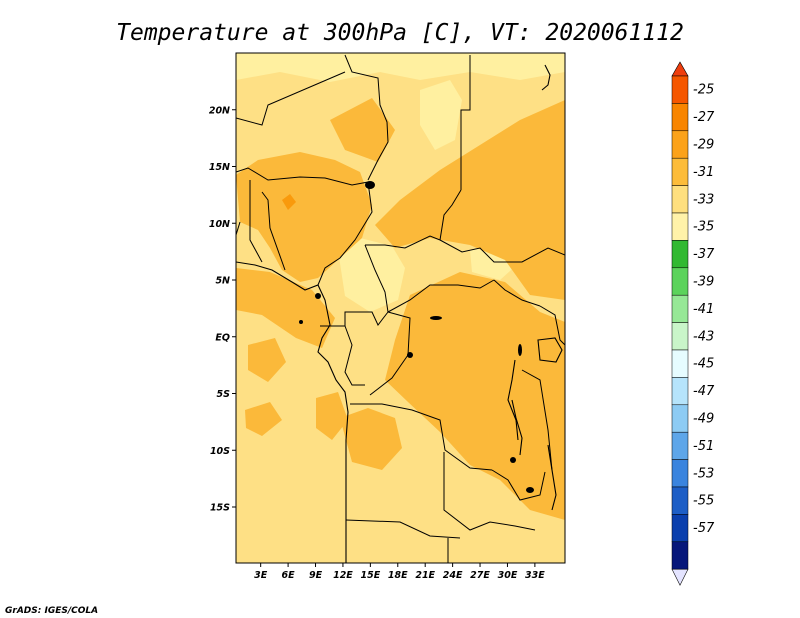 The width and height of the screenshot is (800, 618). What do you see at coordinates (520, 350) in the screenshot?
I see `lake-kivu` at bounding box center [520, 350].